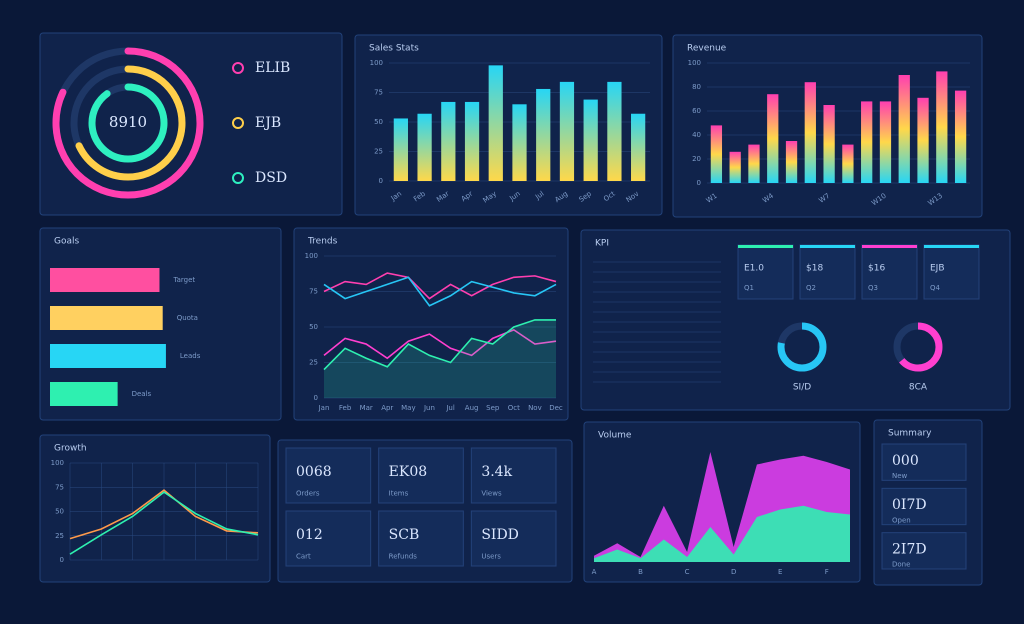 Image resolution: width=1024 pixels, height=624 pixels. I want to click on card-value: E1.0, so click(754, 269).